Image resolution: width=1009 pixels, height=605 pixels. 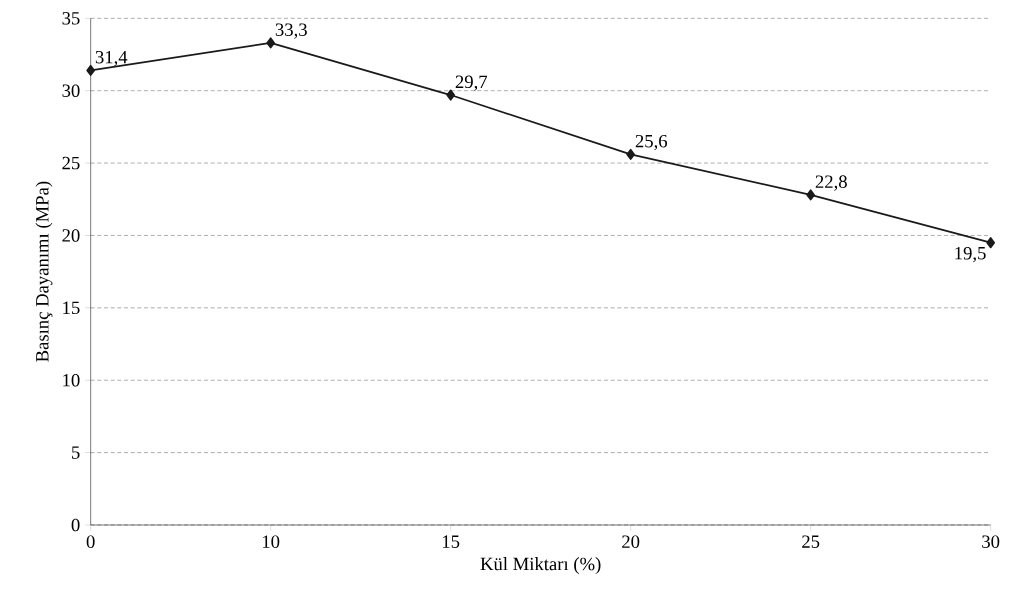 I want to click on x-axis-title: Kül Miktarı (%), so click(x=540, y=566).